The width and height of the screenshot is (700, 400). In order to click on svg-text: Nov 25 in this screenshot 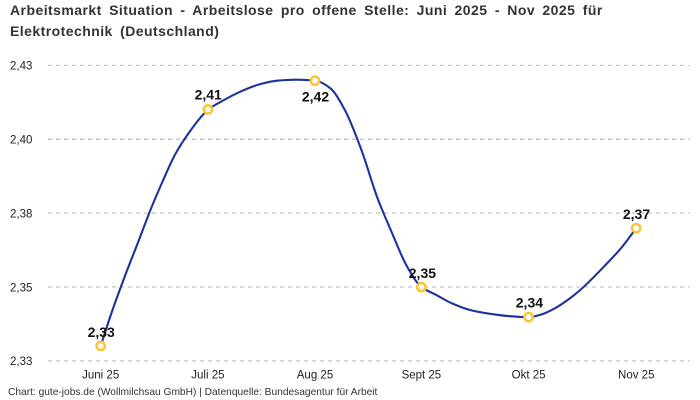, I will do `click(636, 376)`.